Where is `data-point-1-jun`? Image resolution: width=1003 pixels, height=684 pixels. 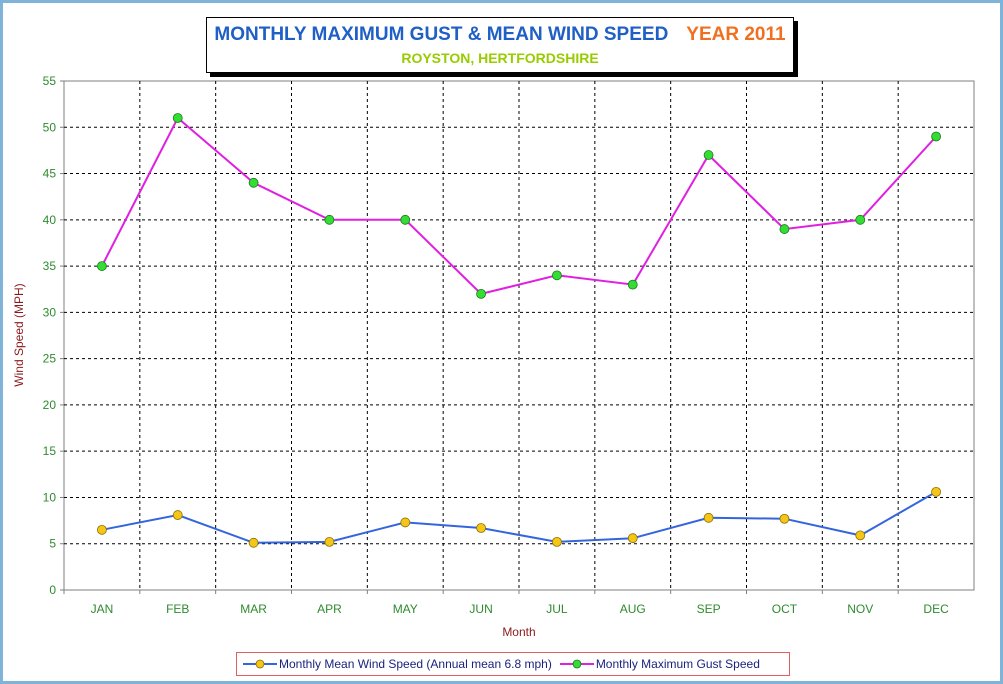
data-point-1-jun is located at coordinates (481, 293).